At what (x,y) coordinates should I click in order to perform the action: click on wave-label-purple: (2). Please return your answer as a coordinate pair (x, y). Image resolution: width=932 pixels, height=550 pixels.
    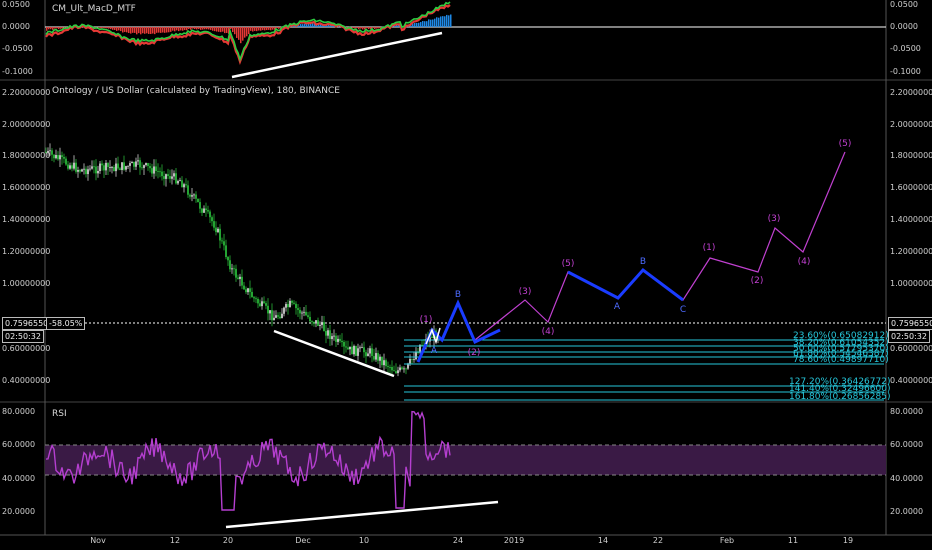
    Looking at the image, I should click on (474, 353).